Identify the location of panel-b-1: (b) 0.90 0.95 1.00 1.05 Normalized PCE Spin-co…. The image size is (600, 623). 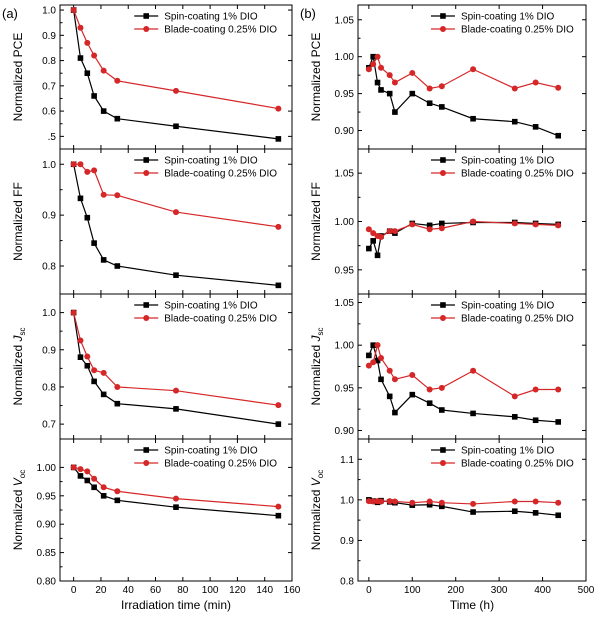
(443, 77).